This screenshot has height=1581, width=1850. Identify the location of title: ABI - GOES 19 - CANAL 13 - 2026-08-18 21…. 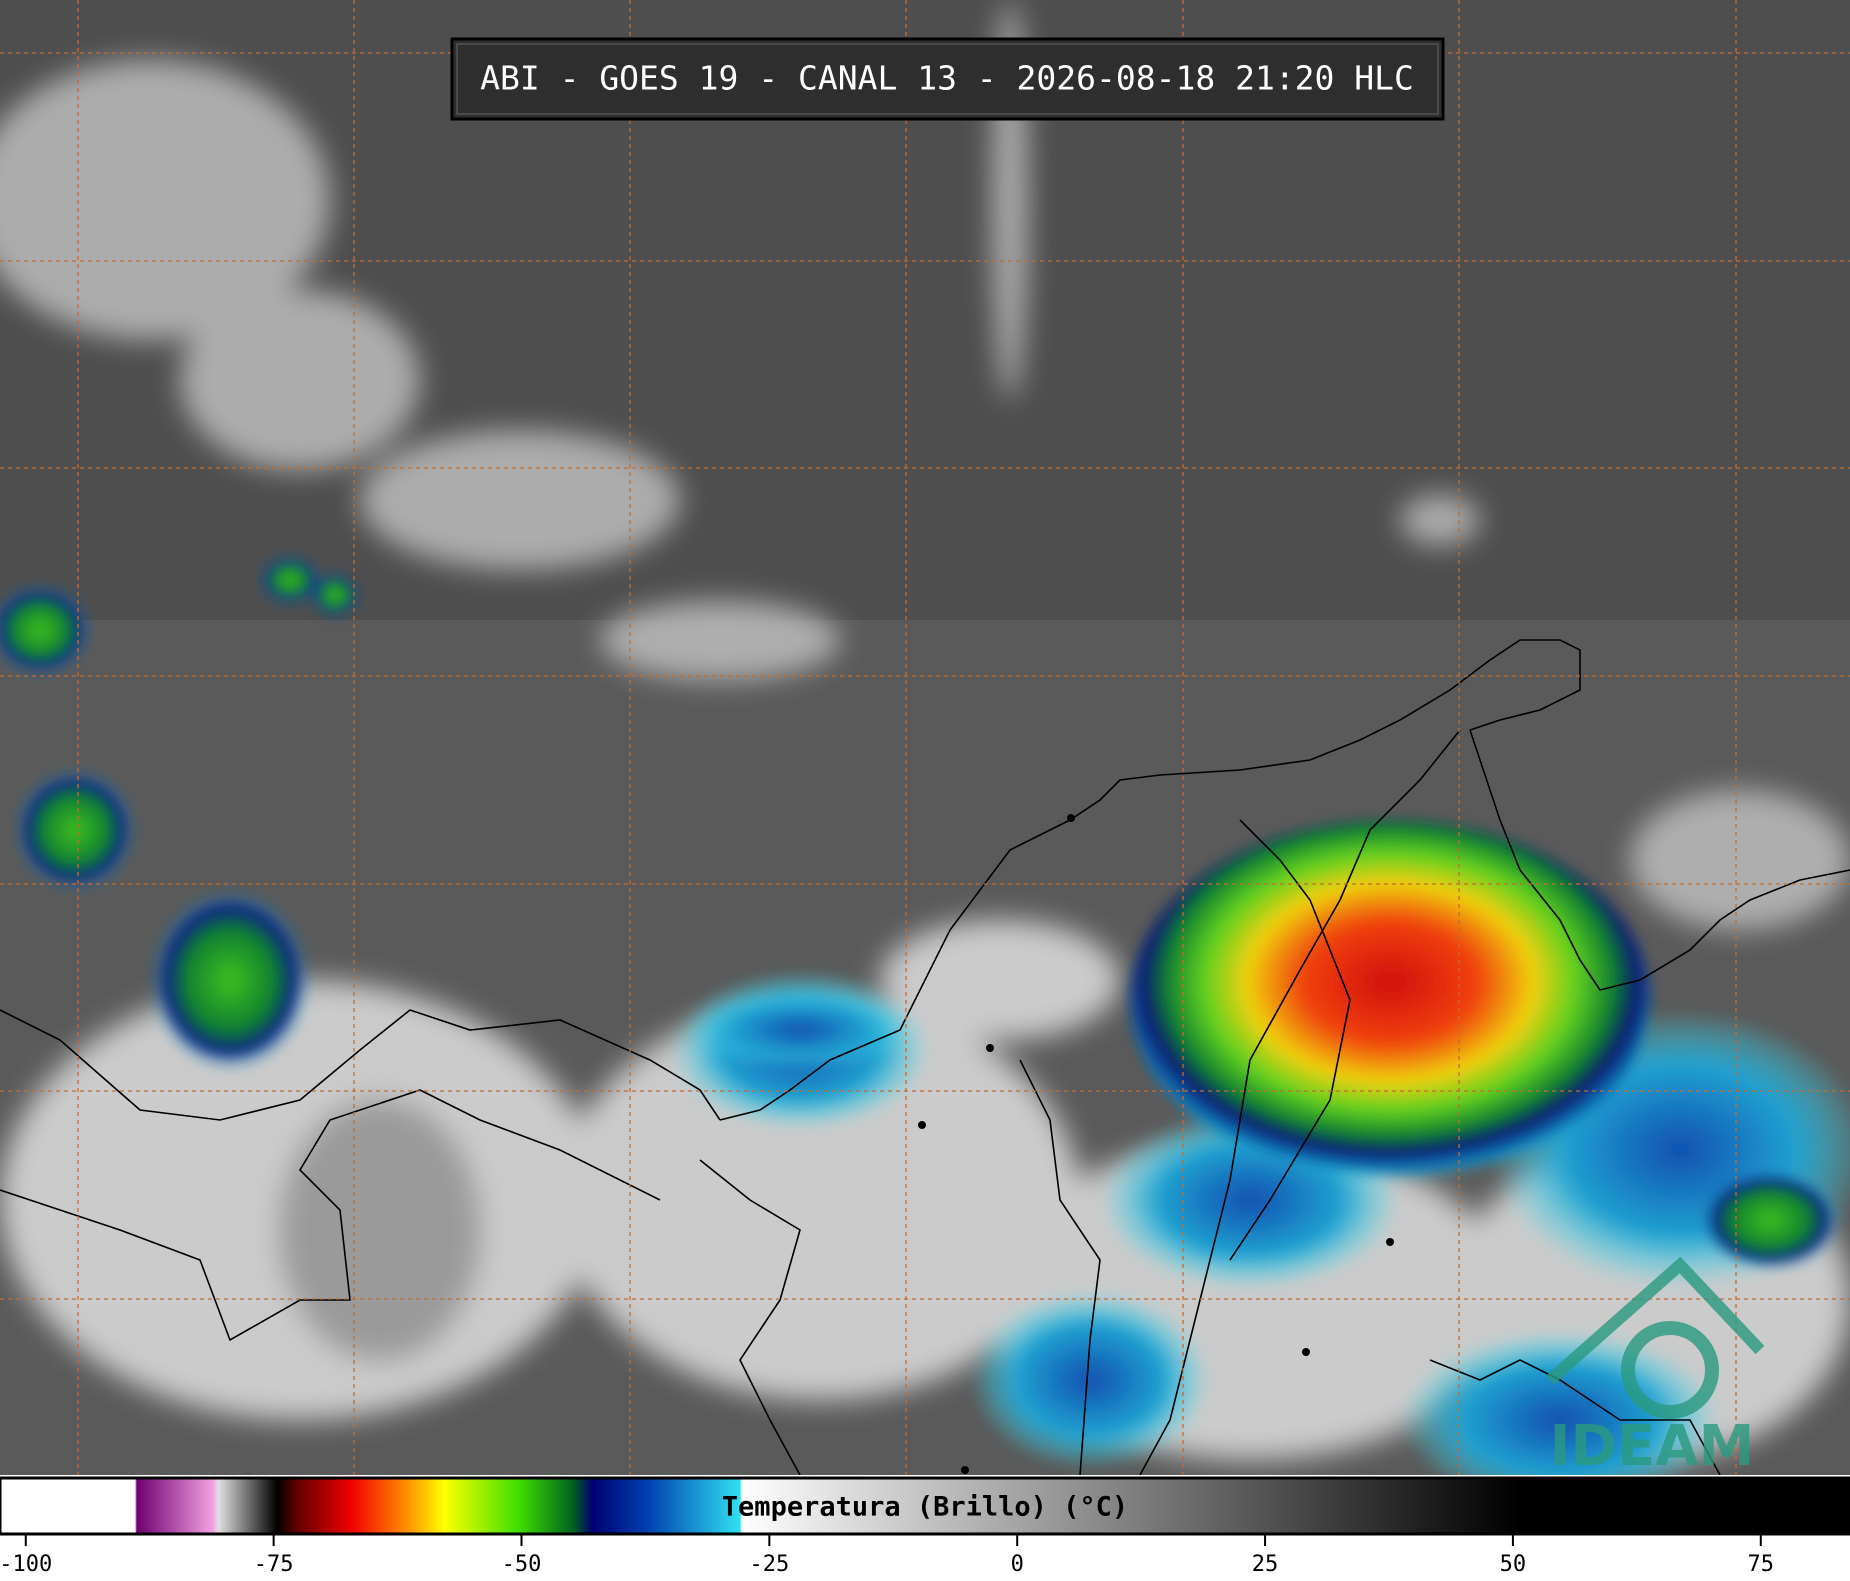
(947, 78).